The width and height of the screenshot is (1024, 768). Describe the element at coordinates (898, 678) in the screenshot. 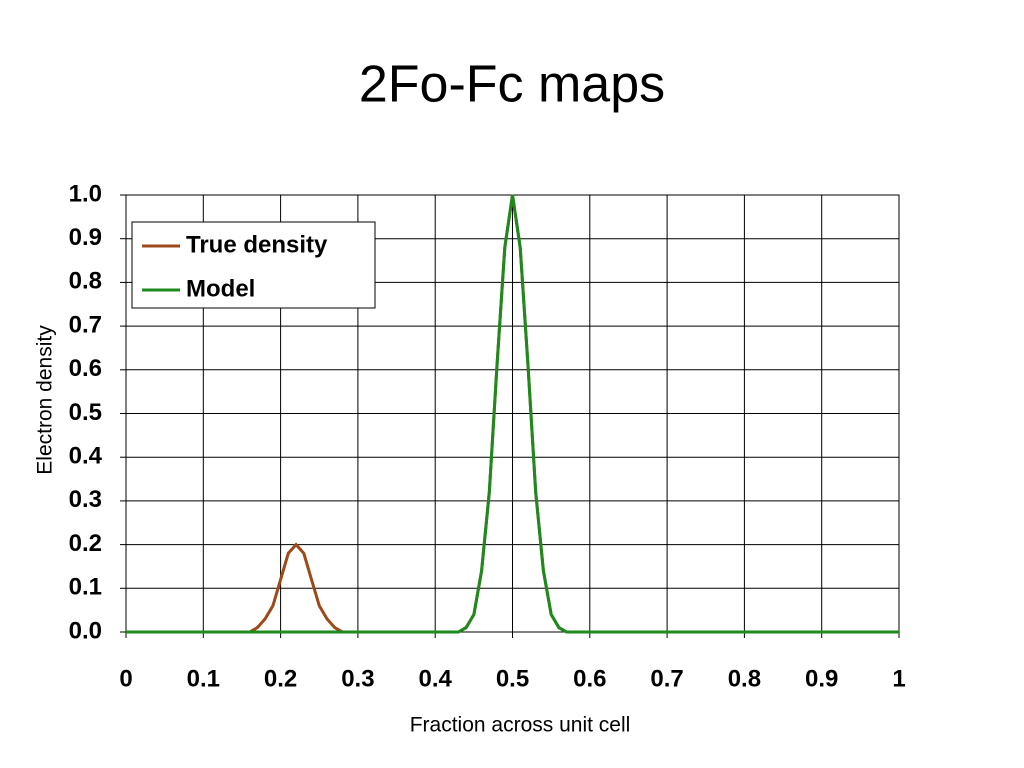

I see `x-tick-label: 1` at that location.